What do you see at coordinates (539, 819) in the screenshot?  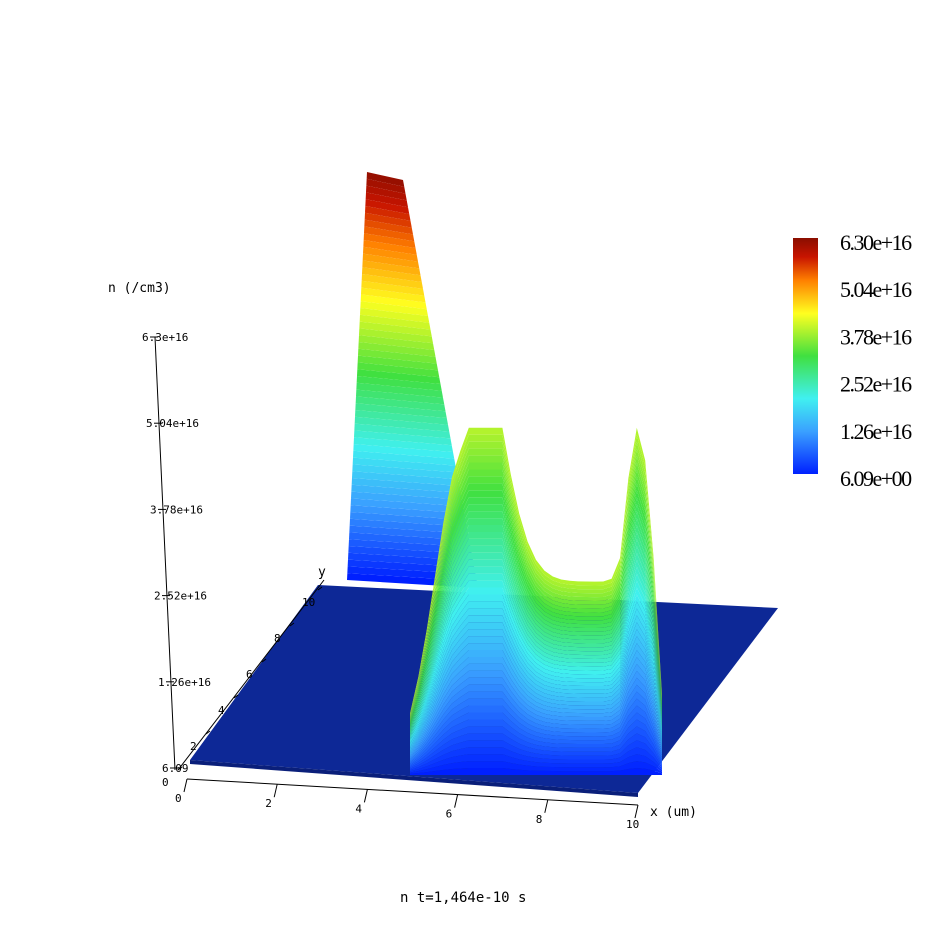 I see `x-tick-label: 8` at bounding box center [539, 819].